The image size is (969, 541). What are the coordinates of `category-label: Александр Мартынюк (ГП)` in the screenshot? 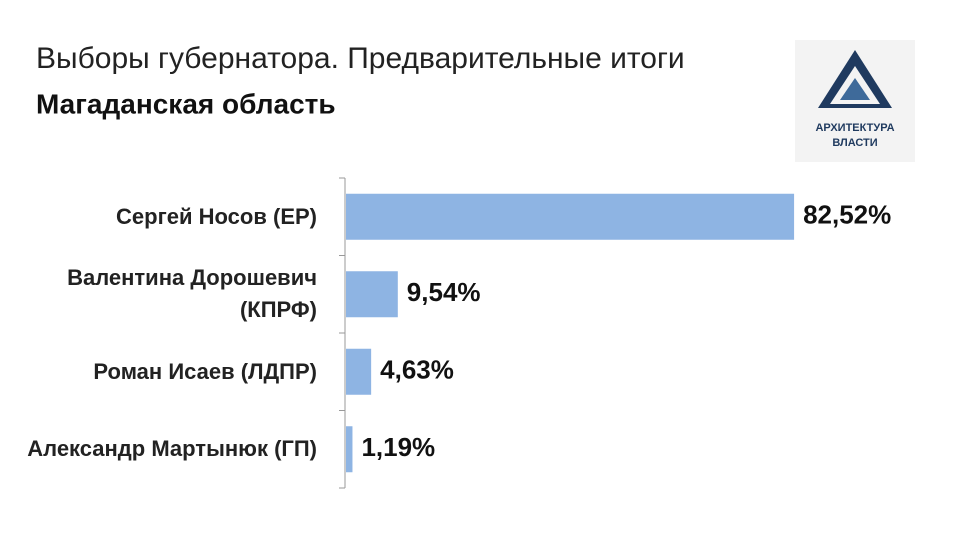 It's located at (172, 449).